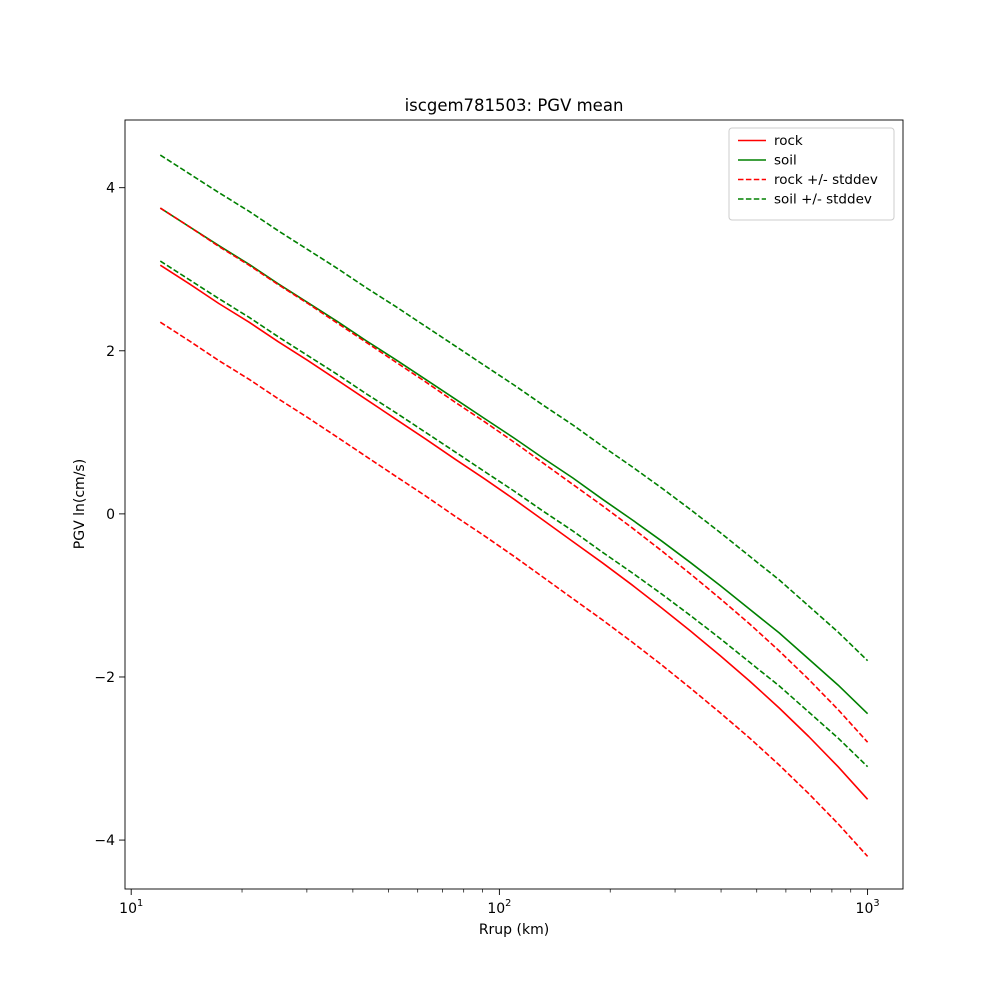  Describe the element at coordinates (110, 515) in the screenshot. I see `y-tick-label: 0` at that location.